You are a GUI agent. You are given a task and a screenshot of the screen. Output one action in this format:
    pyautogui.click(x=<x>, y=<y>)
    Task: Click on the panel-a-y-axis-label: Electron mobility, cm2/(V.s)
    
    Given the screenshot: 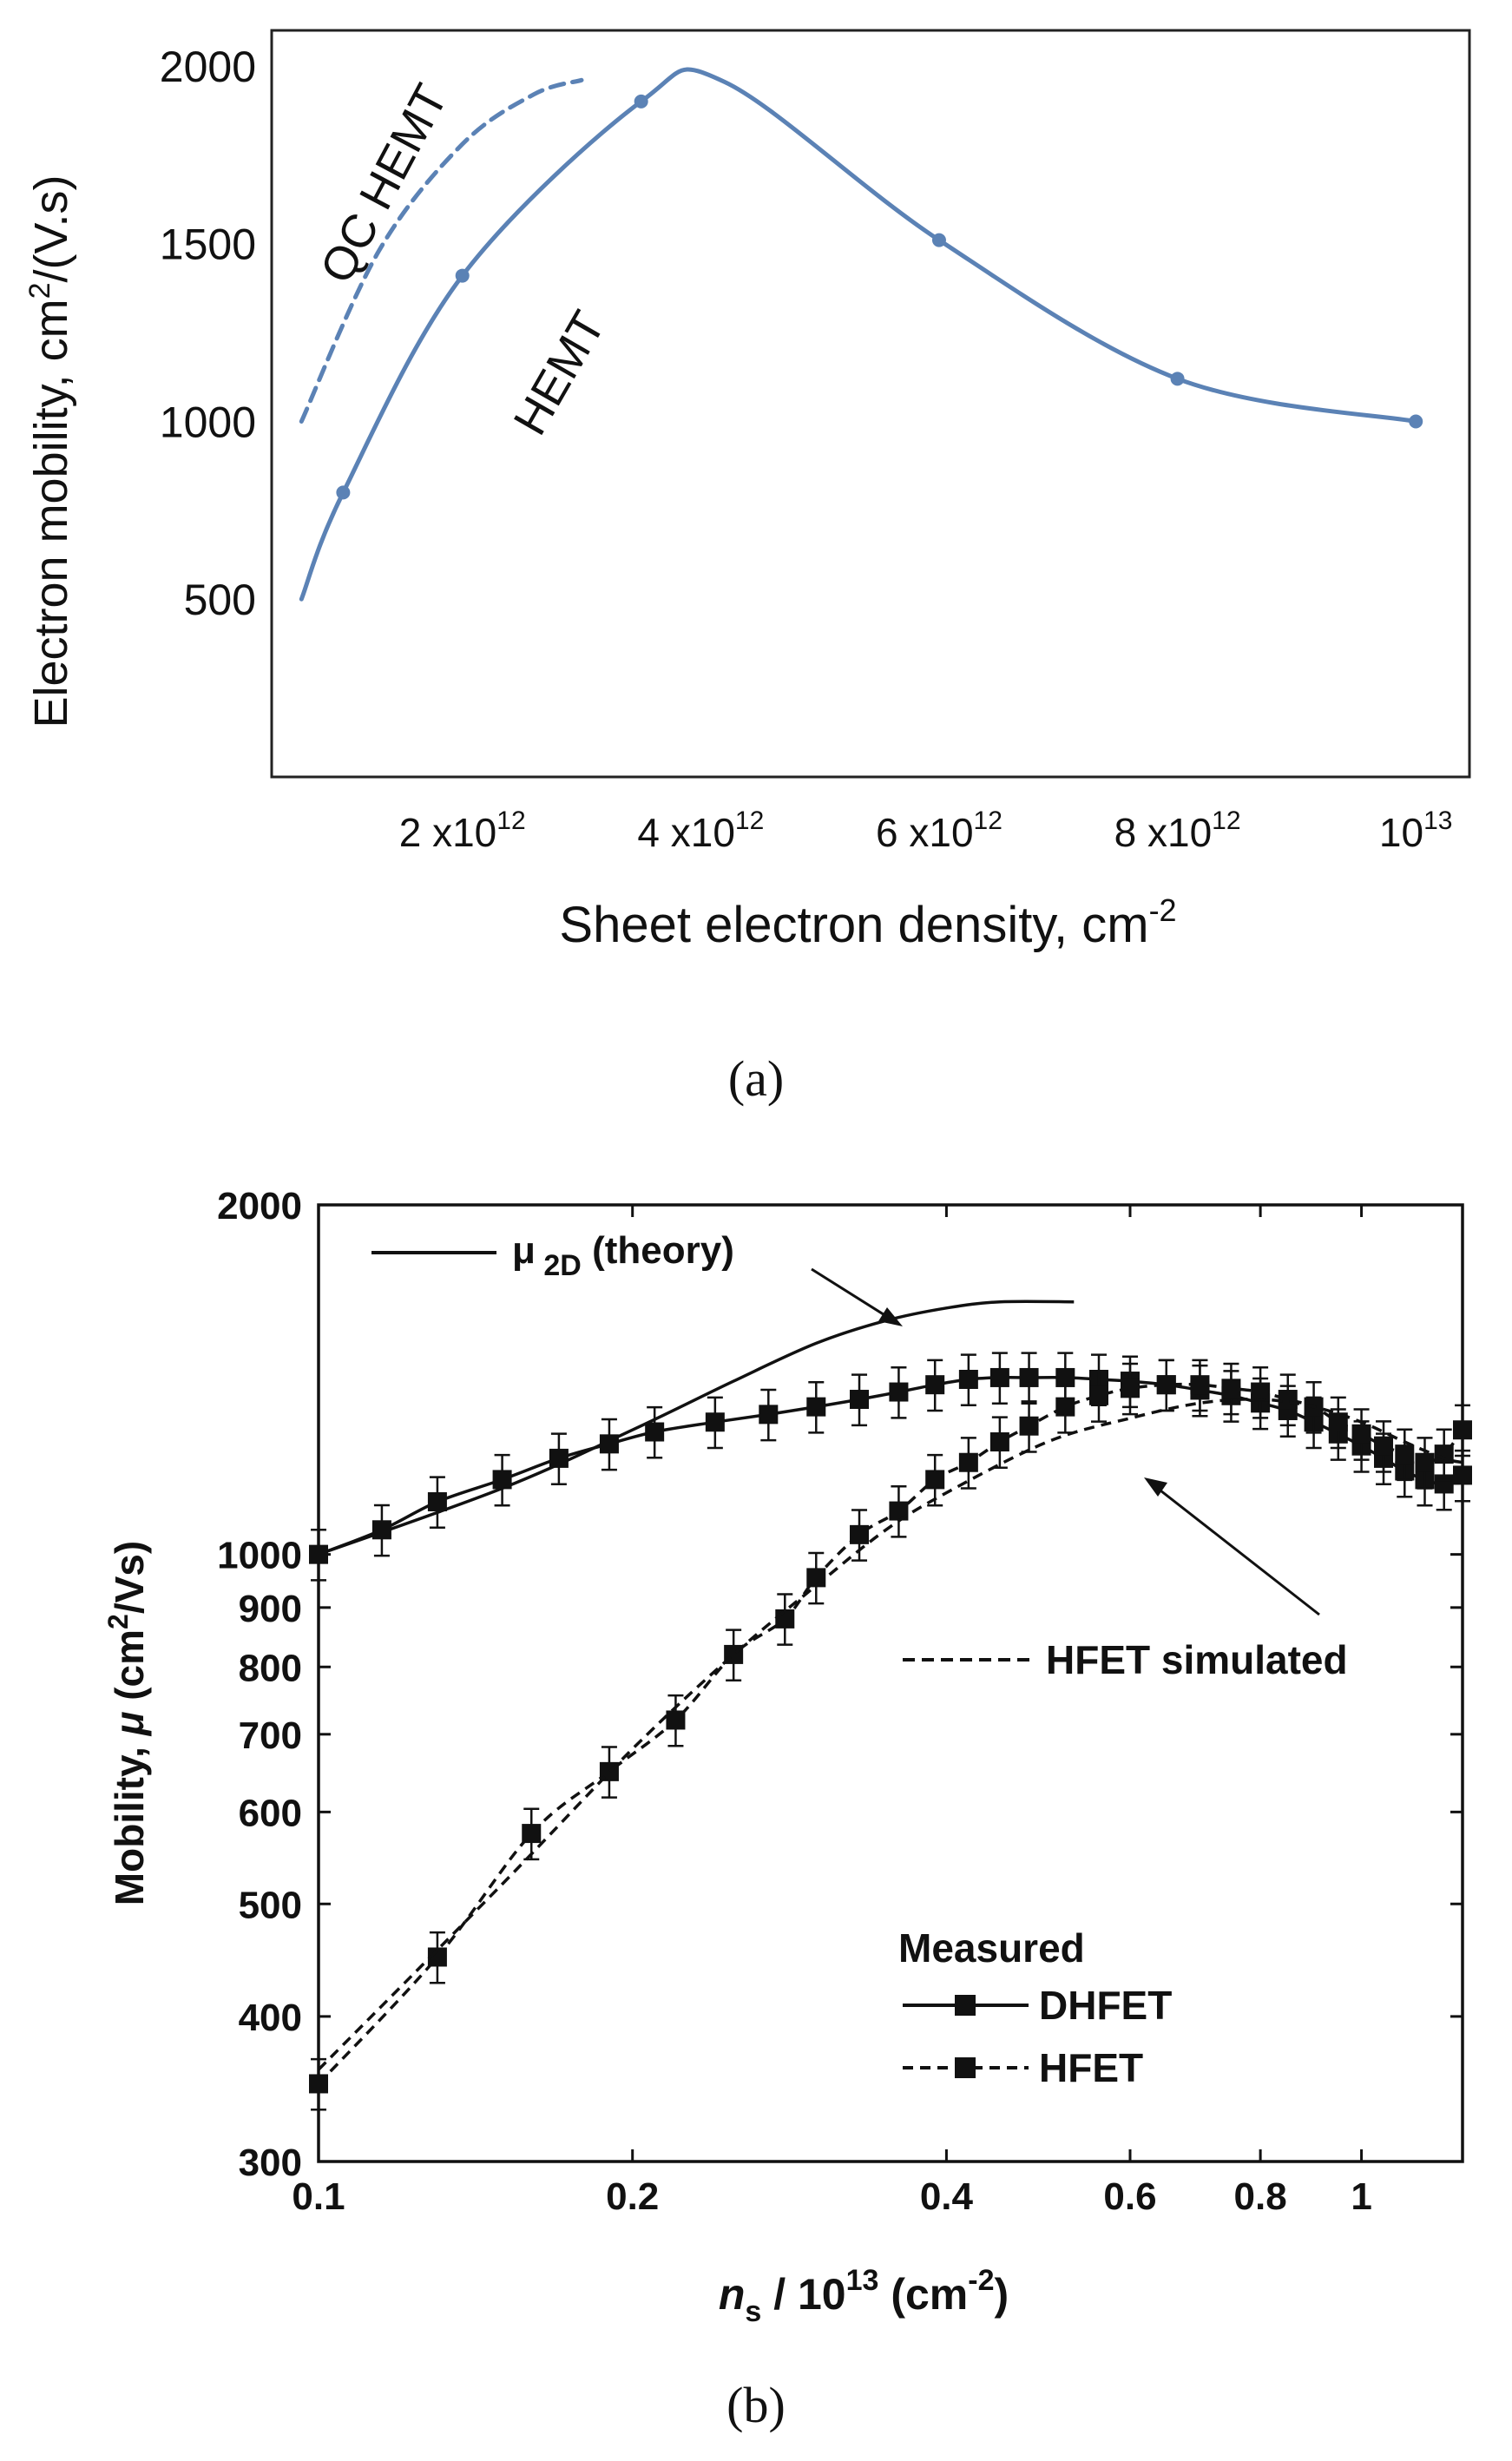 What is the action you would take?
    pyautogui.click(x=50, y=450)
    